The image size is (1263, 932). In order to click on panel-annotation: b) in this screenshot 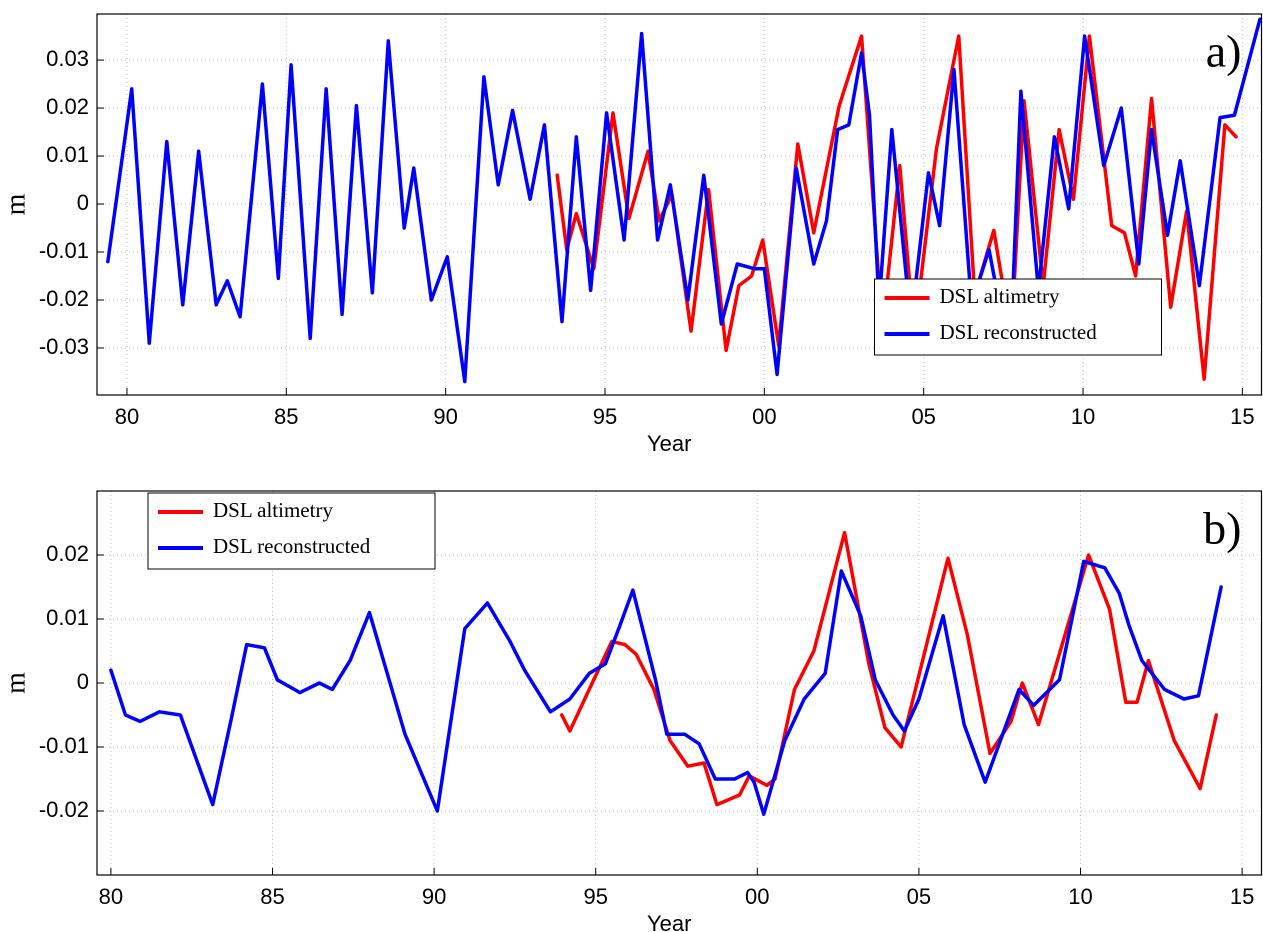, I will do `click(1222, 528)`.